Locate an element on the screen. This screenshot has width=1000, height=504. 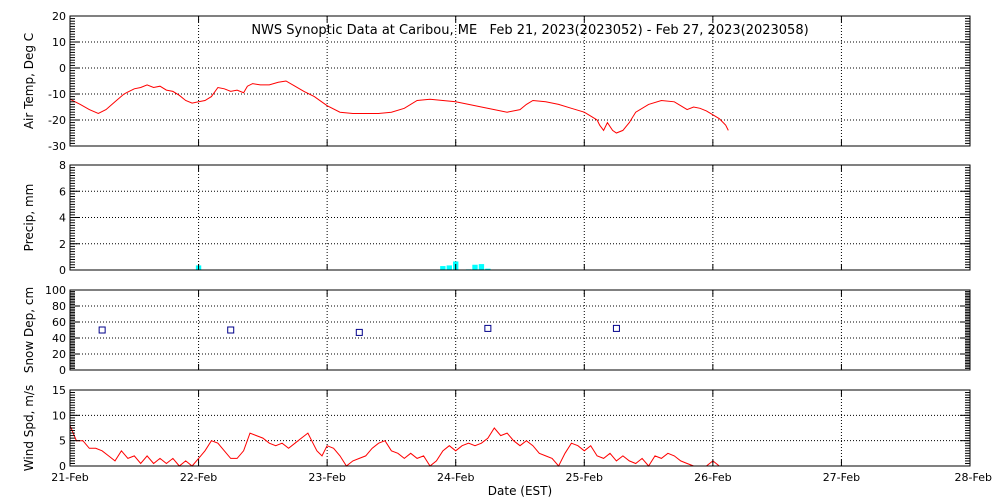
y-tick-label: -10 is located at coordinates (57, 94).